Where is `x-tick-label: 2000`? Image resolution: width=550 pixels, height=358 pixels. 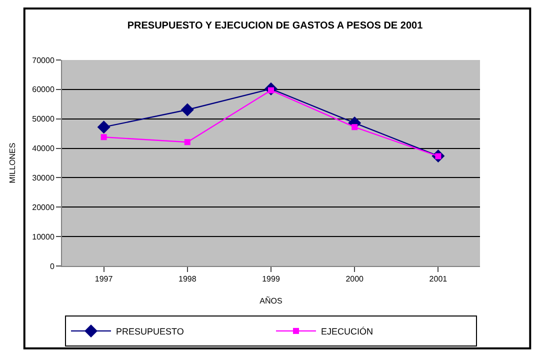
x-tick-label: 2000 is located at coordinates (355, 279).